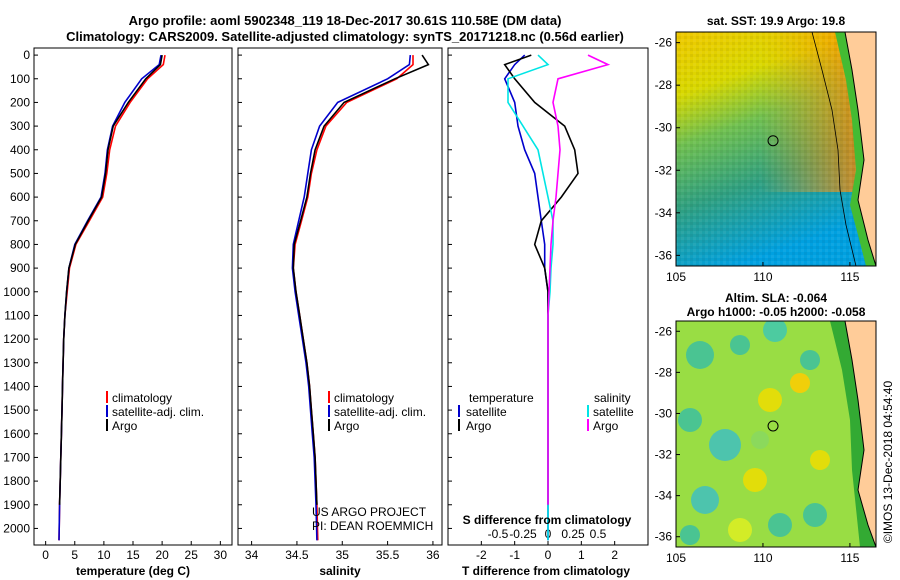 Image resolution: width=900 pixels, height=580 pixels. I want to click on x-tick-label: 35, so click(343, 555).